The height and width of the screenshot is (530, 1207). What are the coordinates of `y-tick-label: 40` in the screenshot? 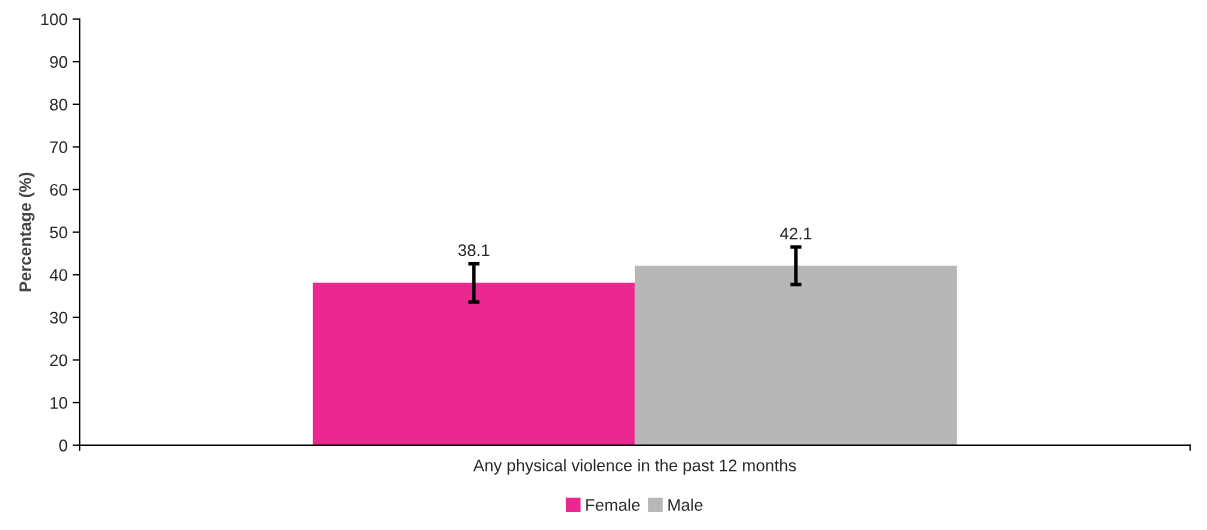 It's located at (58, 275).